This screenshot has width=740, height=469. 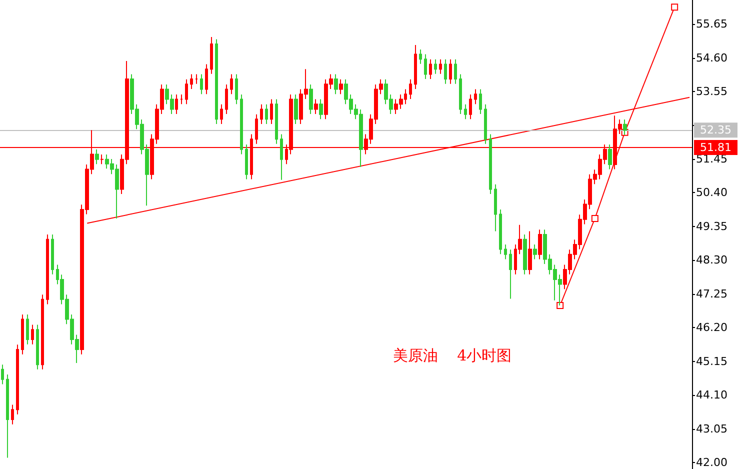 What do you see at coordinates (712, 57) in the screenshot?
I see `y-tick-label: 54.60` at bounding box center [712, 57].